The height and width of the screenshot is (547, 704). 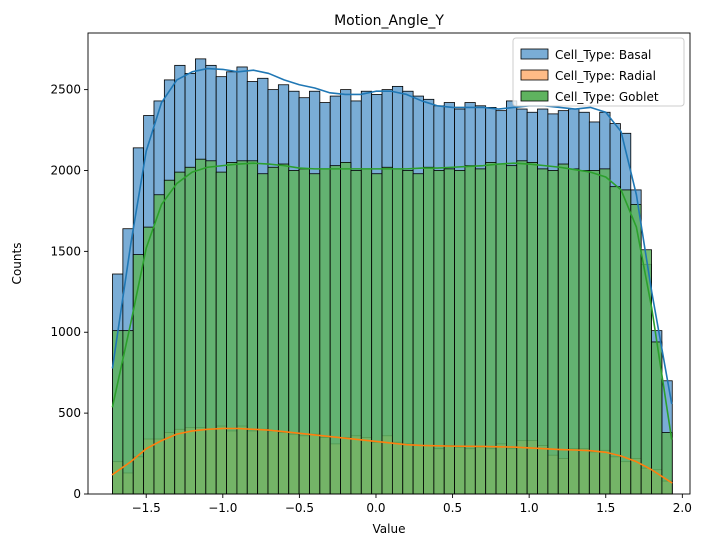 What do you see at coordinates (375, 508) in the screenshot?
I see `x-tick-label: 0.0` at bounding box center [375, 508].